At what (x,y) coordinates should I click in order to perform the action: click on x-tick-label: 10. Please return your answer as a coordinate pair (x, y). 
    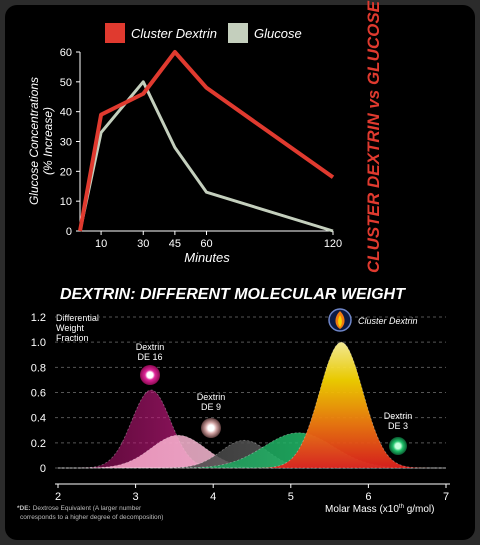
    Looking at the image, I should click on (101, 244).